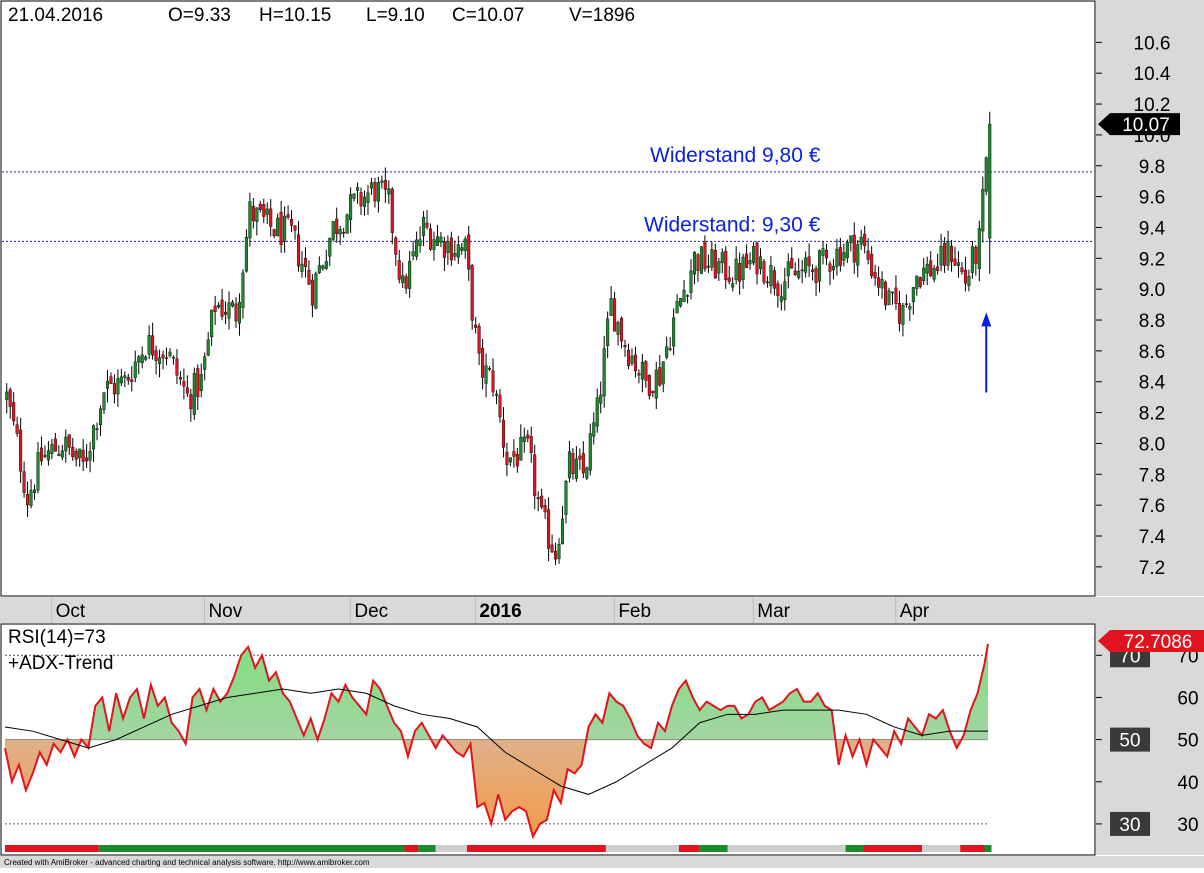 The width and height of the screenshot is (1204, 873). What do you see at coordinates (71, 611) in the screenshot?
I see `month-label: Oct` at bounding box center [71, 611].